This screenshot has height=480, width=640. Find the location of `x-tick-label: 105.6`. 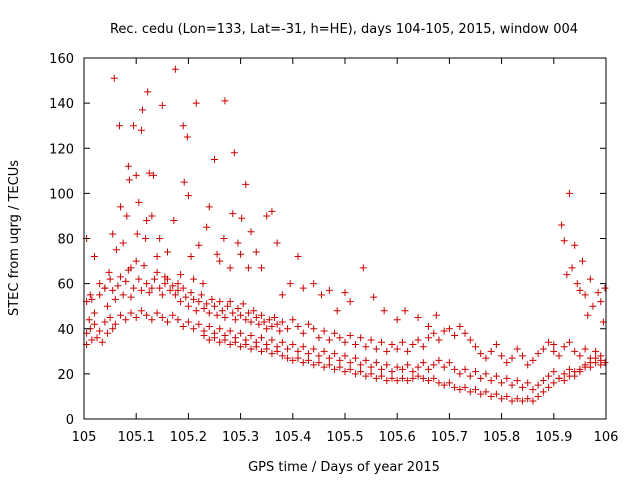

x-tick-label: 105.6 is located at coordinates (397, 437).